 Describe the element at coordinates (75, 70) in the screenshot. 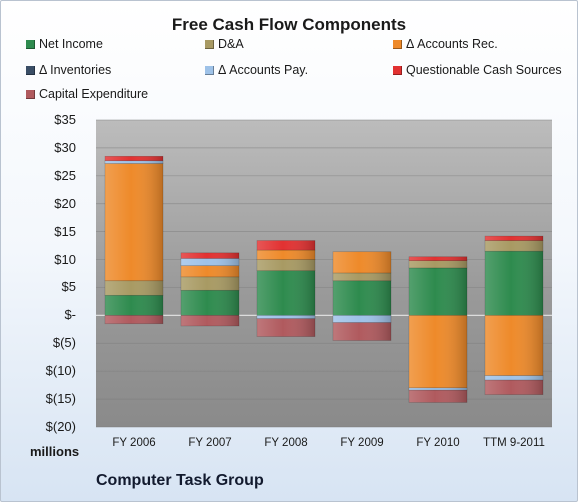

I see `legend-label: Δ Inventories` at that location.